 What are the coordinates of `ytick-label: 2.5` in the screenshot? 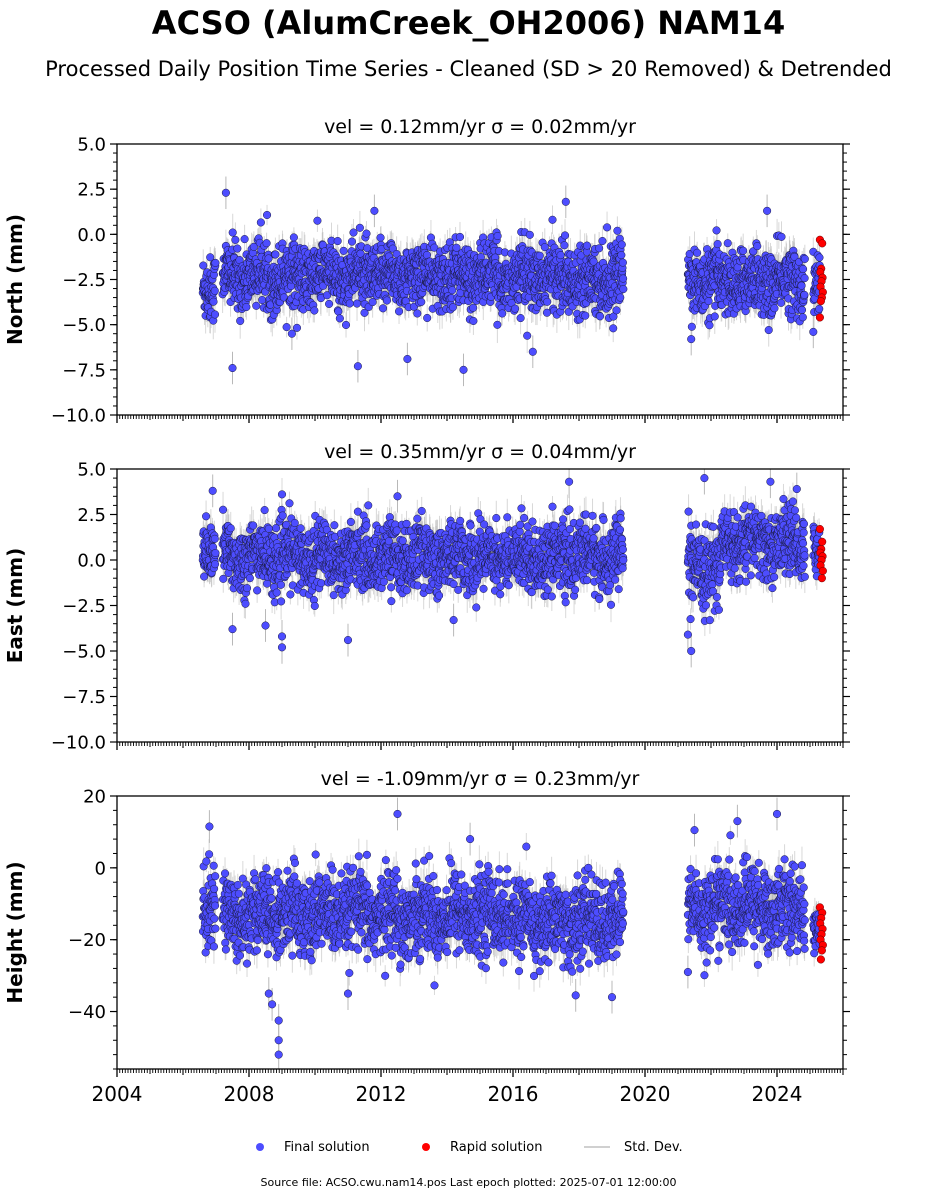 It's located at (91, 190).